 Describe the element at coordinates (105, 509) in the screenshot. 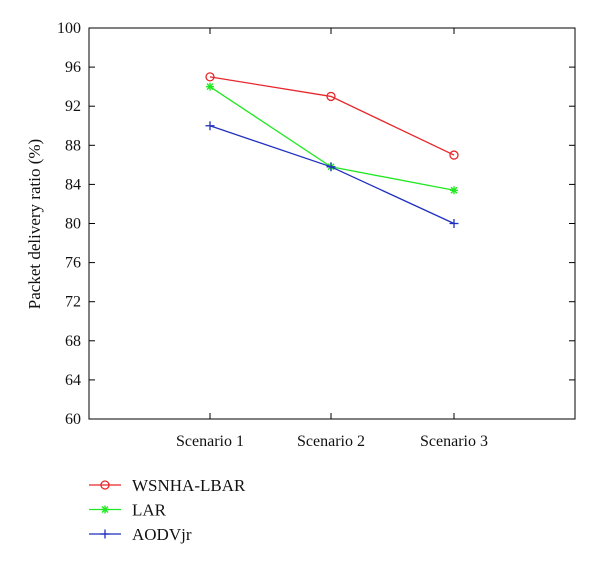

I see `legend-lar-point` at that location.